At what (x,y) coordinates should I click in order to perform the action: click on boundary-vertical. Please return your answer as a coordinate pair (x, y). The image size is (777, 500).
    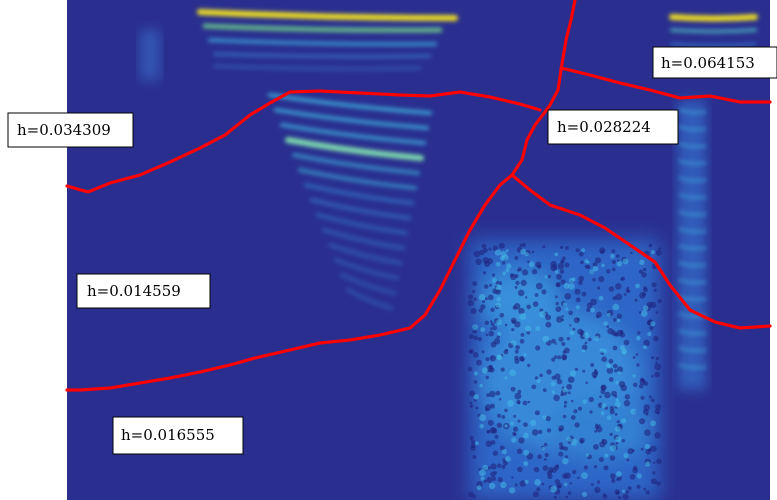
    Looking at the image, I should click on (543, 88).